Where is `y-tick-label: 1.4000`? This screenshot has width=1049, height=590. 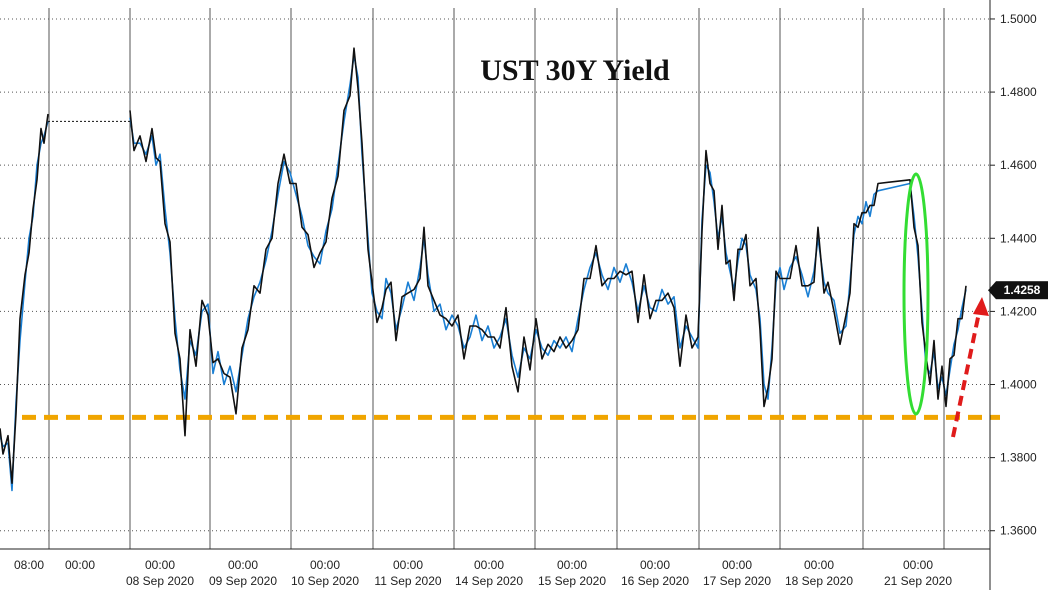
y-tick-label: 1.4000 is located at coordinates (1018, 385).